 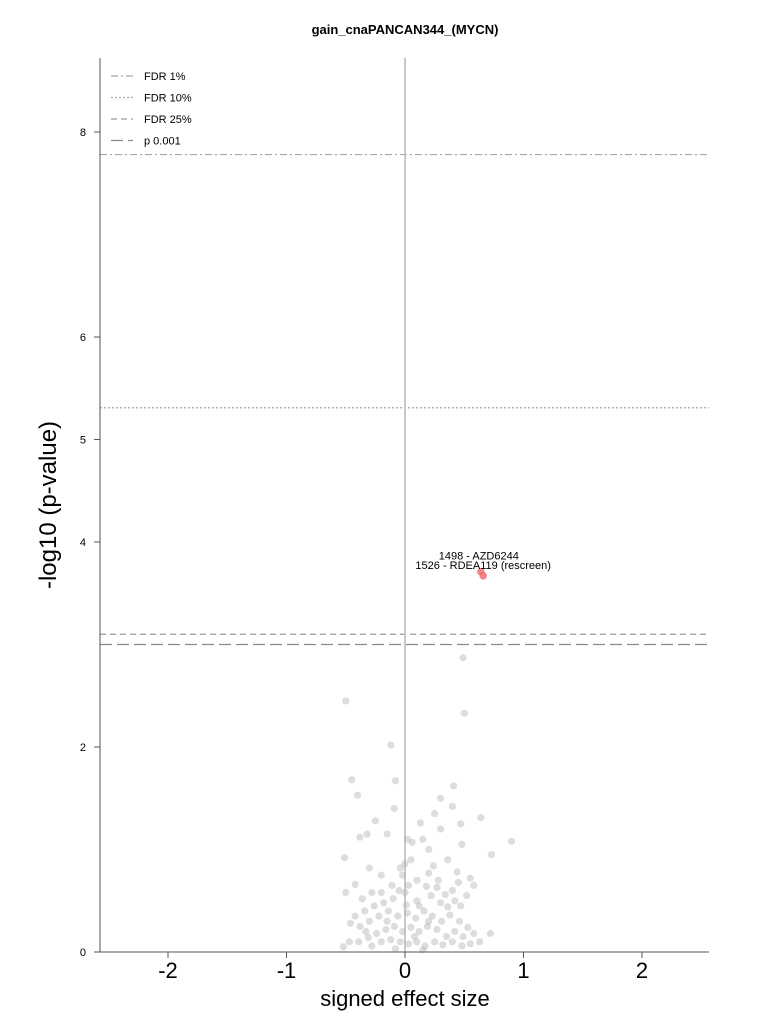 I want to click on x-tick-label: 2, so click(x=642, y=970).